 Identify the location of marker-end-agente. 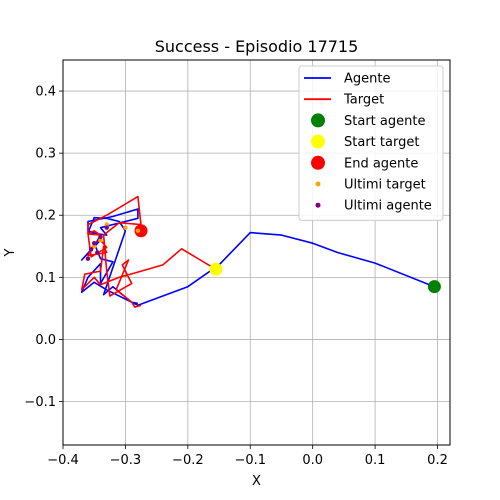
(141, 231).